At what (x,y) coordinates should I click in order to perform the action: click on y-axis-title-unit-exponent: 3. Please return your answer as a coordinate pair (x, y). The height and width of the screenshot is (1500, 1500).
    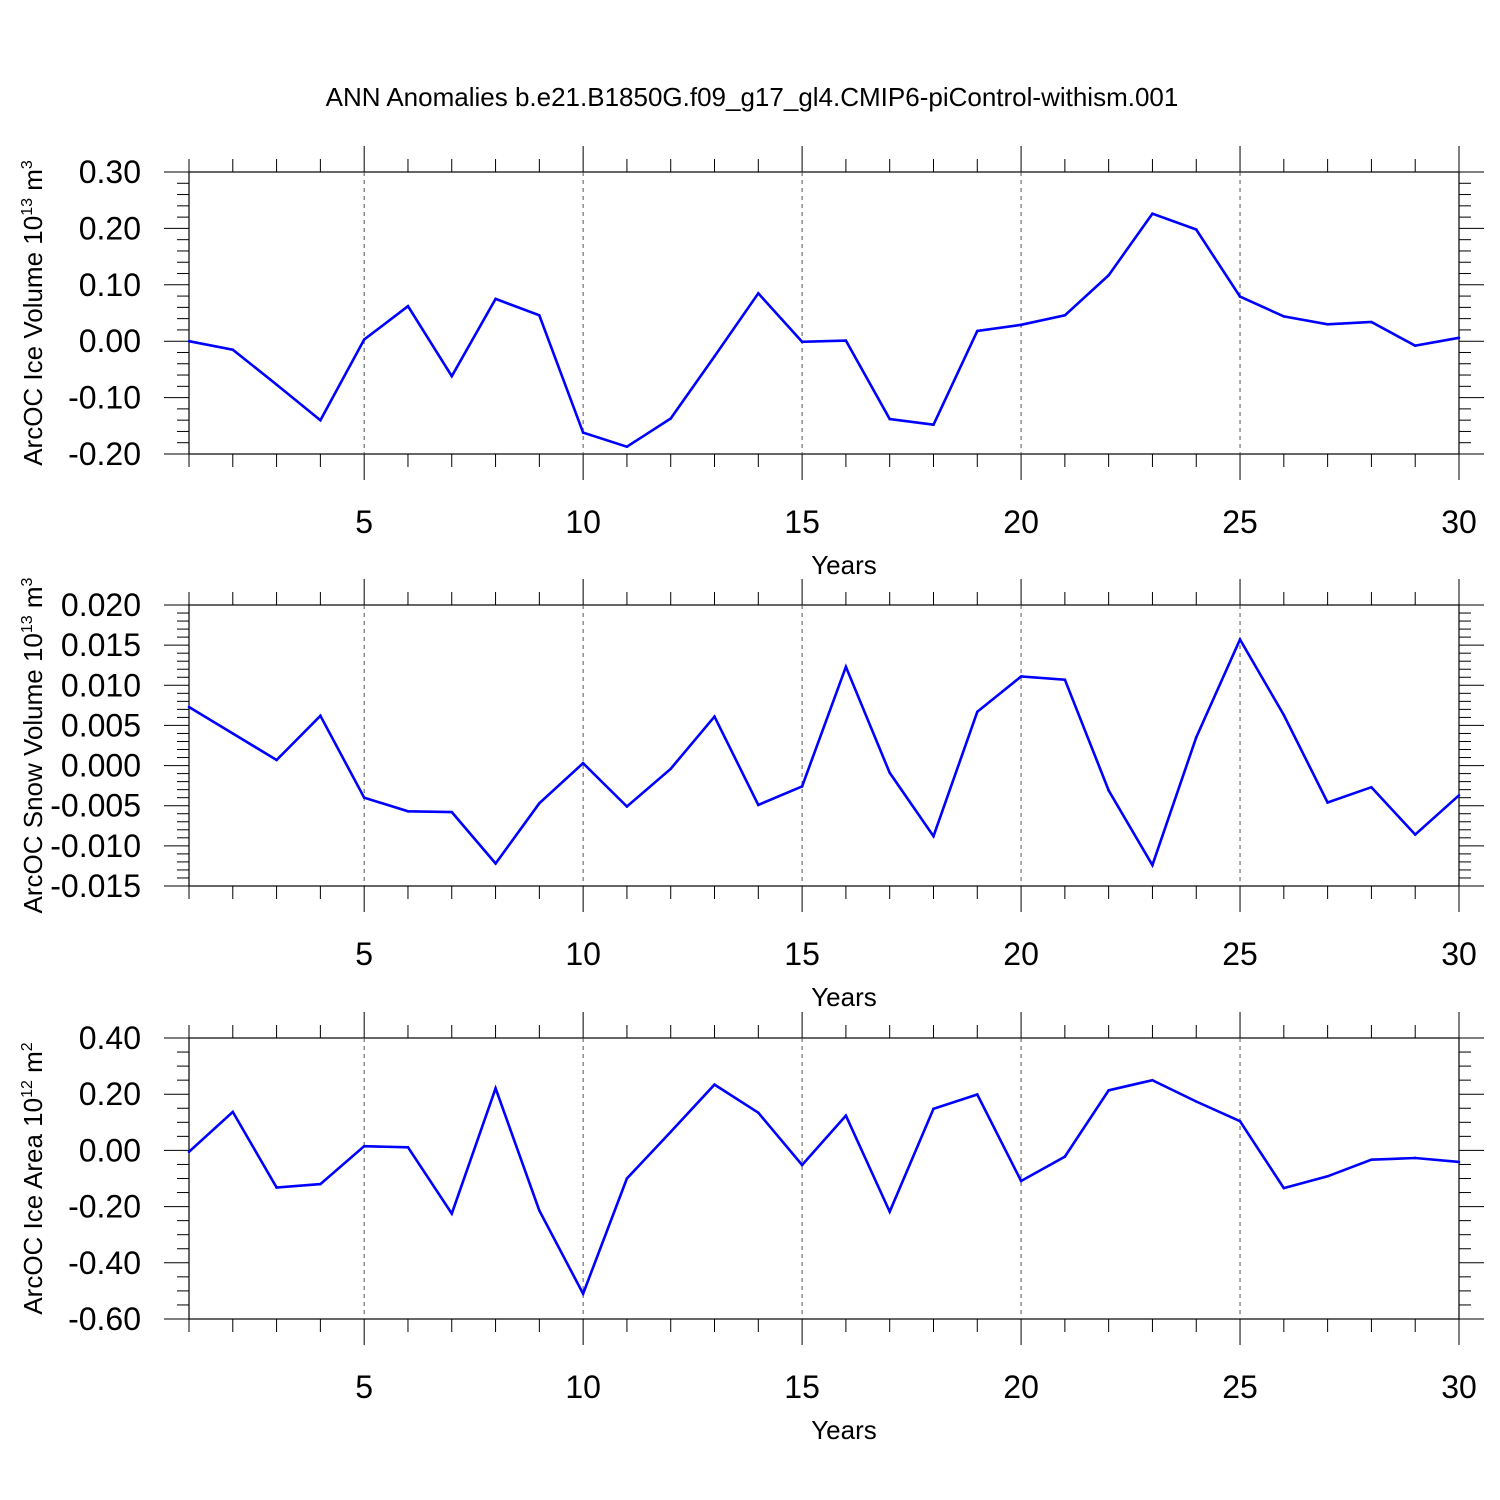
    Looking at the image, I should click on (27, 581).